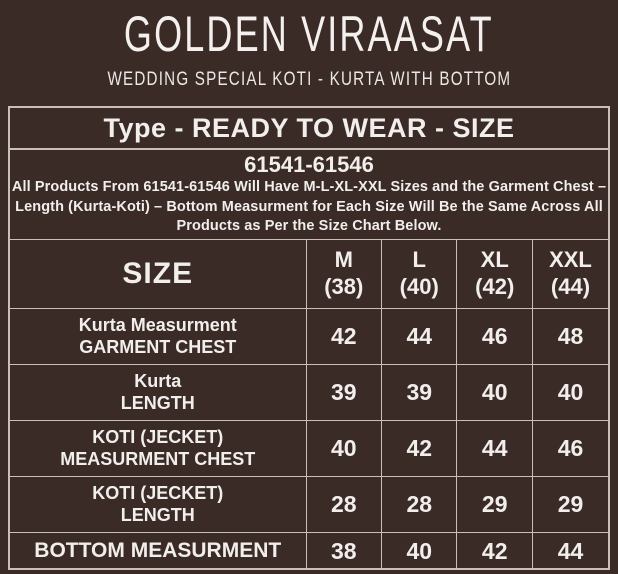 Image resolution: width=618 pixels, height=574 pixels. I want to click on cell-value: 48, so click(570, 335).